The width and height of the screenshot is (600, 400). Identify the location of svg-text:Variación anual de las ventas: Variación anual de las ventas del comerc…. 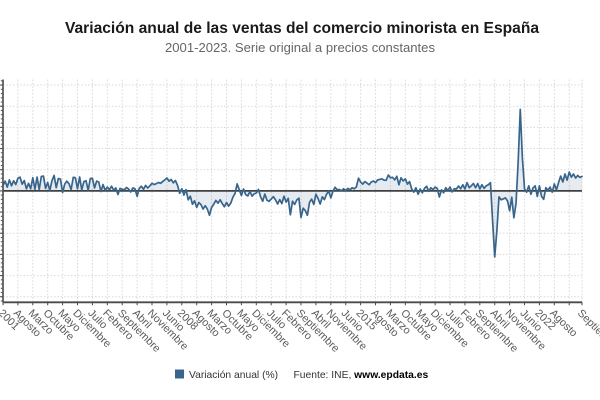
(302, 28).